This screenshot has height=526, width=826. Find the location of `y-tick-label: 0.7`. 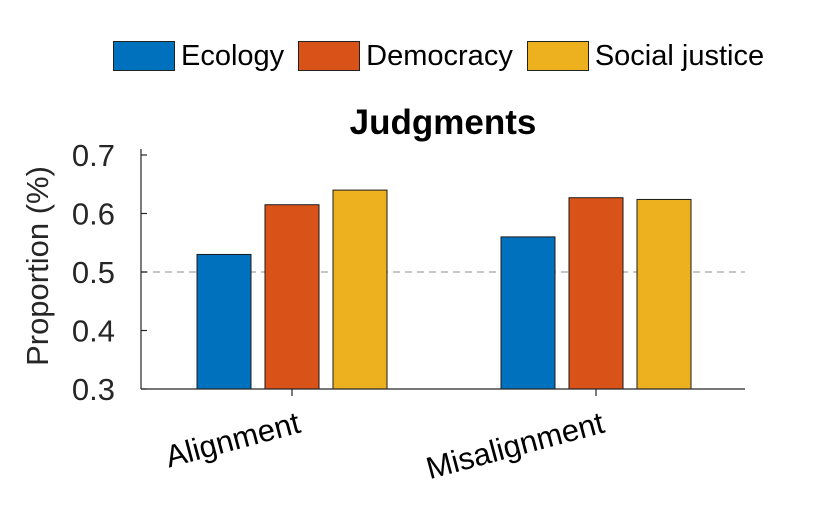

y-tick-label: 0.7 is located at coordinates (93, 155).